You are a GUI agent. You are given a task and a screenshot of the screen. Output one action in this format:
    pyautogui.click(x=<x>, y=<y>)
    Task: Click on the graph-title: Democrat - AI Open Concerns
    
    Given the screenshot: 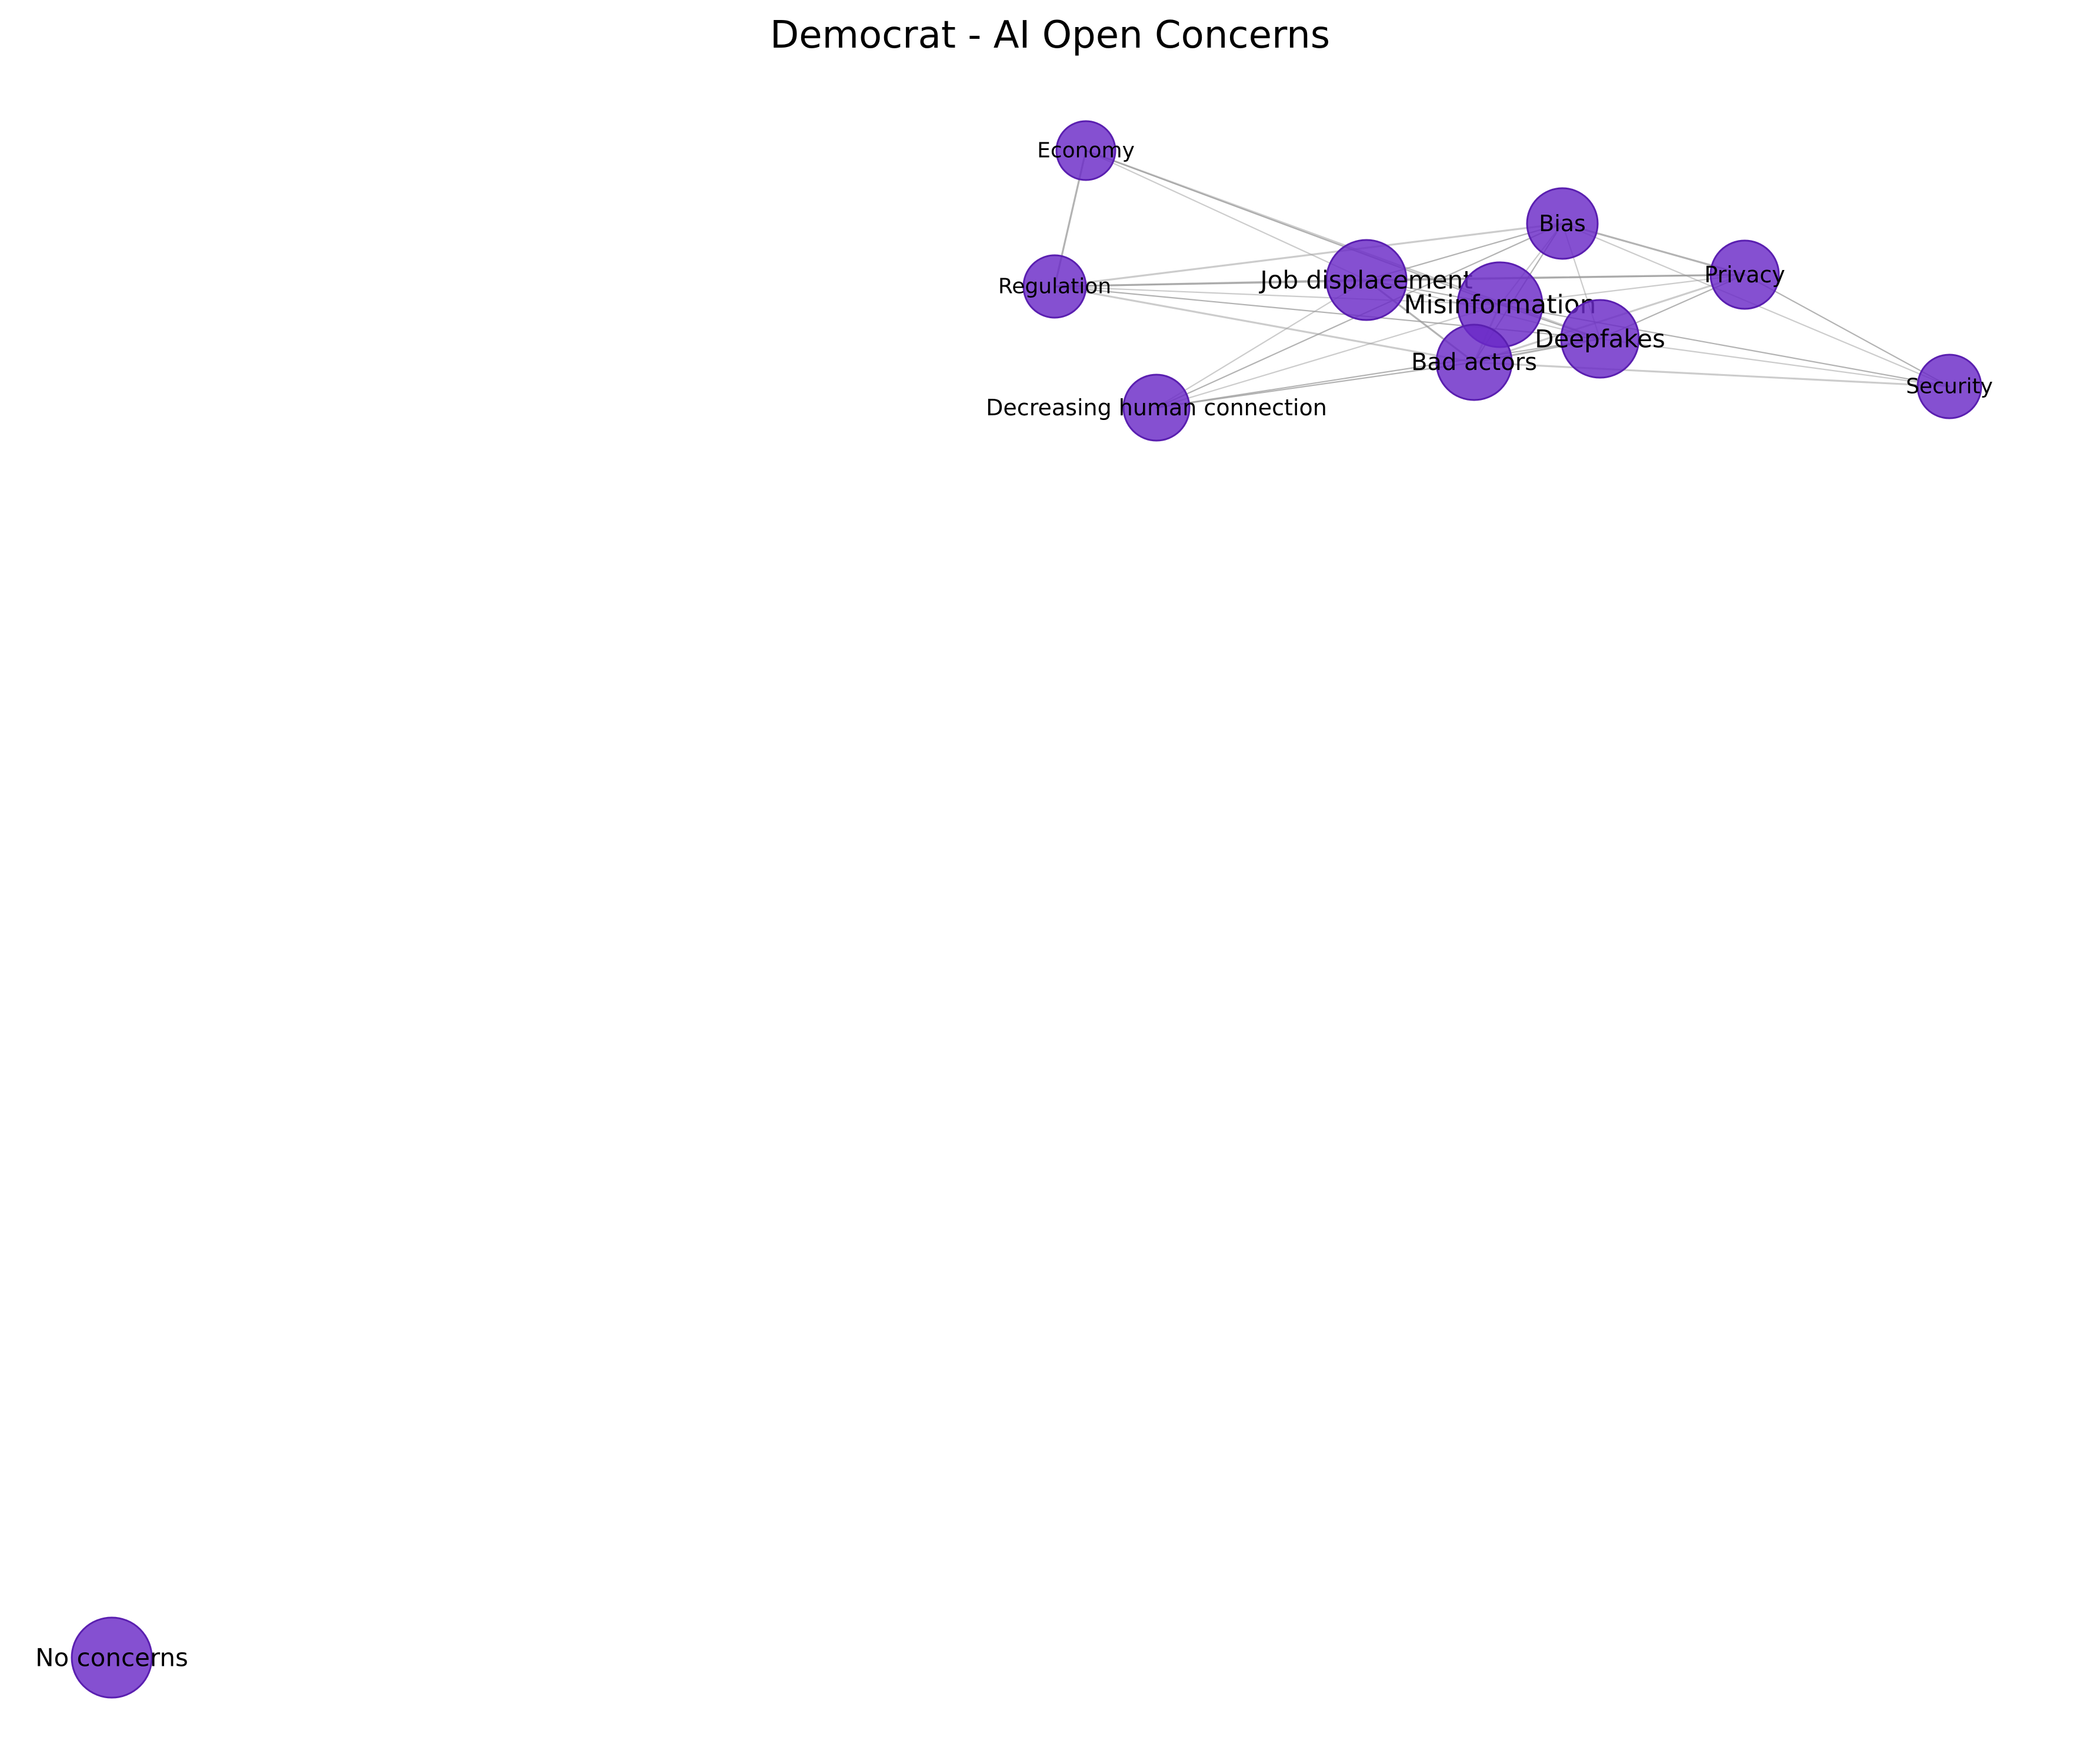 What is the action you would take?
    pyautogui.click(x=1050, y=35)
    